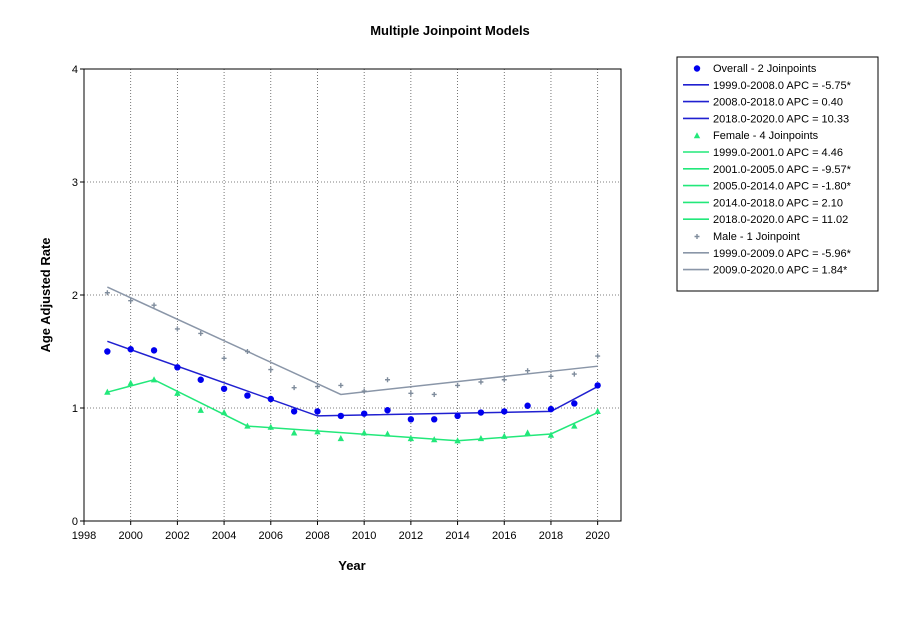 The height and width of the screenshot is (636, 904). I want to click on legend-segment-label: 1999.0-2009.0 APC = -5.96*, so click(782, 254).